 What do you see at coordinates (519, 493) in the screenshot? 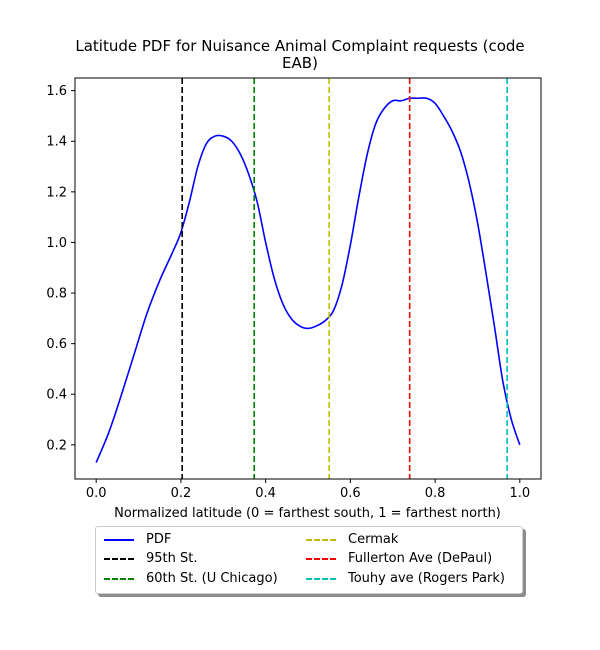
I see `x-tick-label: 1.0` at bounding box center [519, 493].